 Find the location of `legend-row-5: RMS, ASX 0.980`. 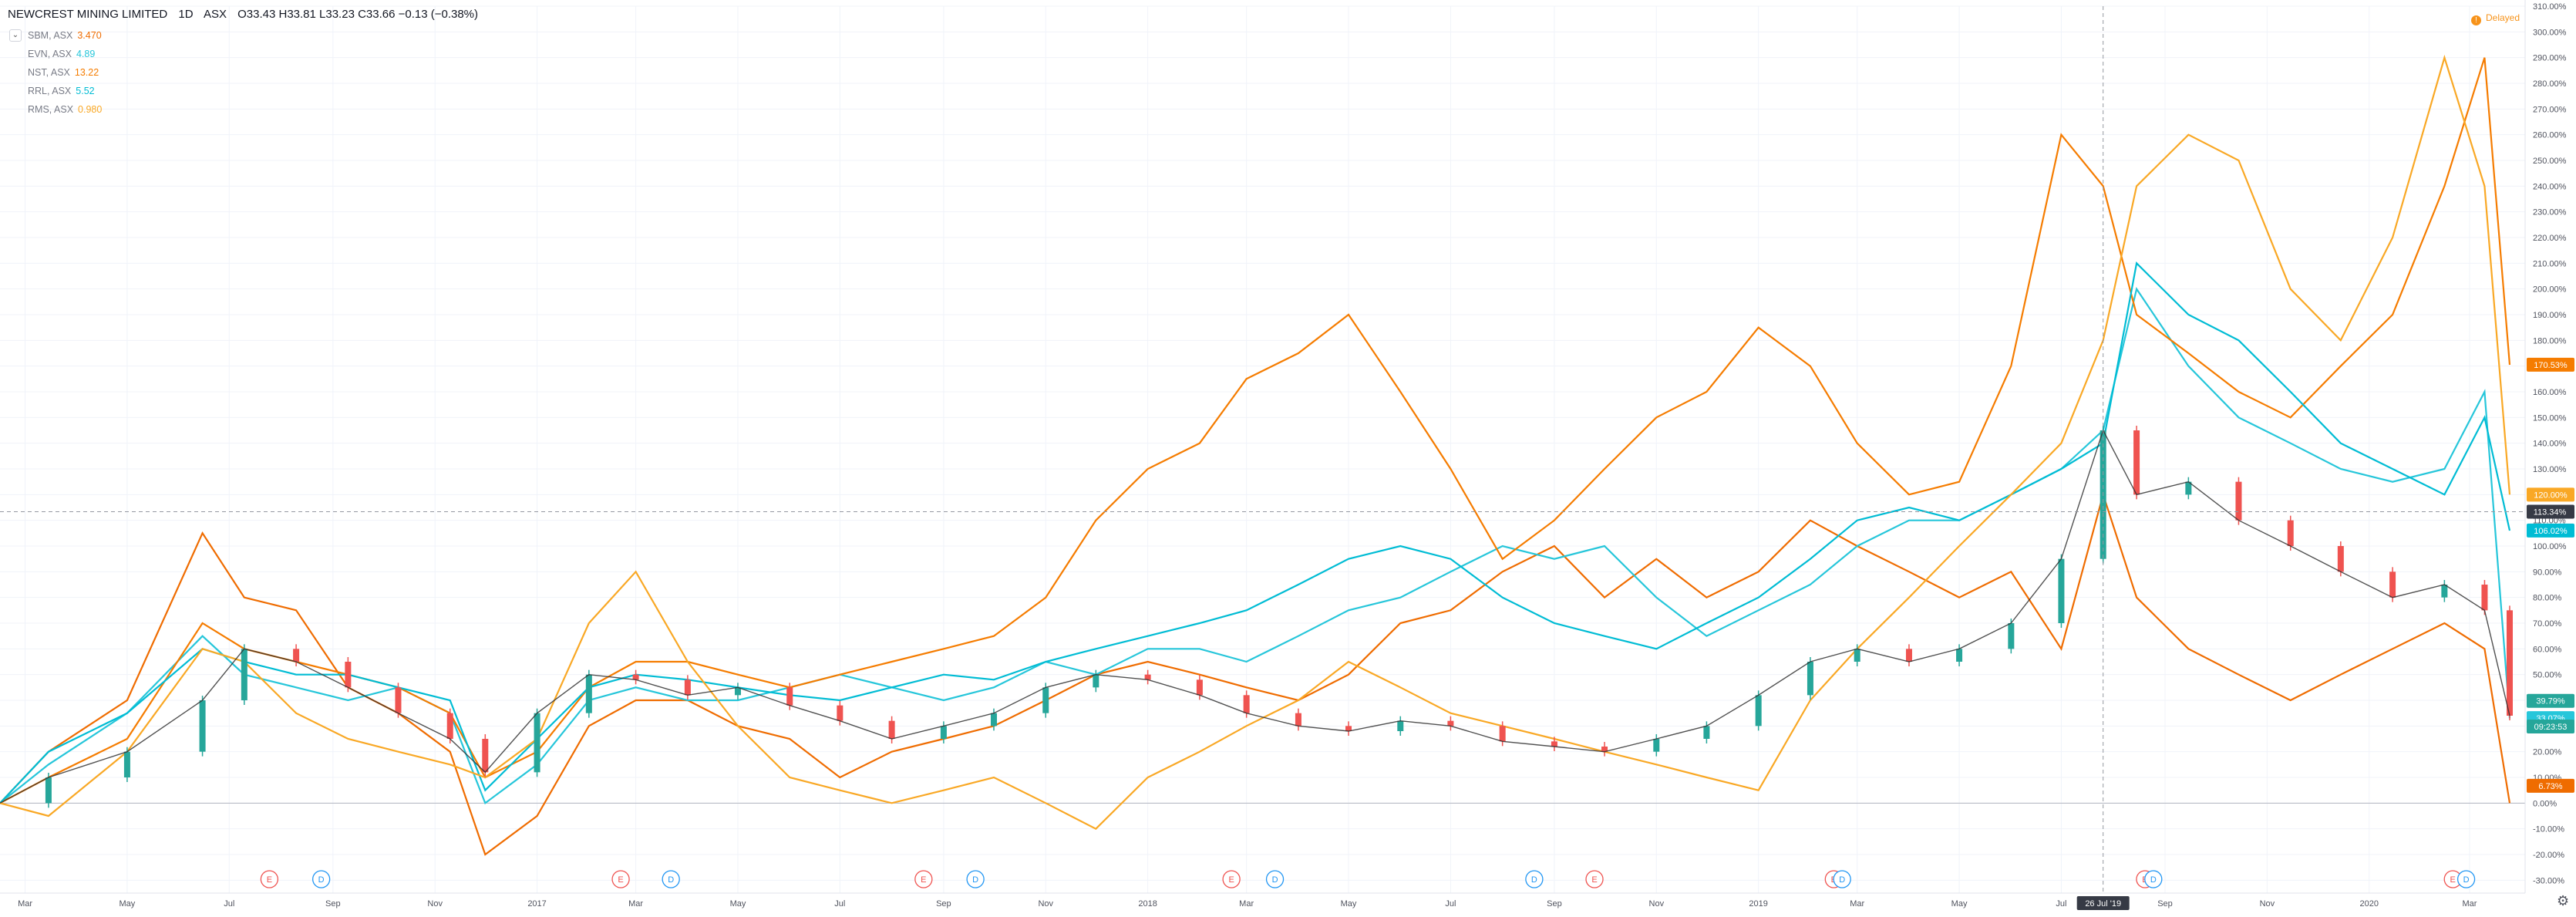

legend-row-5: RMS, ASX 0.980 is located at coordinates (65, 109).